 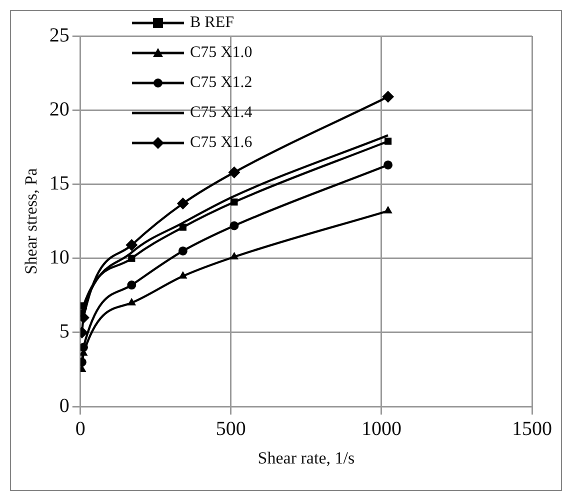 I want to click on y-tick-label: 25, so click(x=59, y=35).